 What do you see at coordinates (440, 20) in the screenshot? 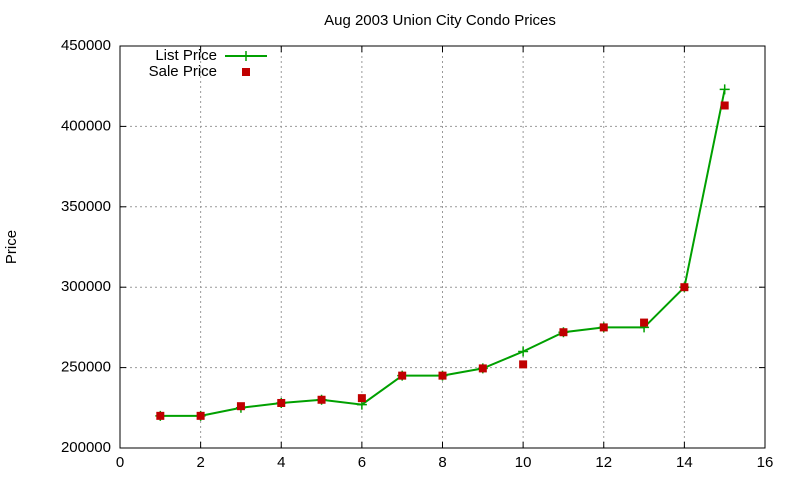
I see `chart-title: Aug 2003 Union City Condo Prices` at bounding box center [440, 20].